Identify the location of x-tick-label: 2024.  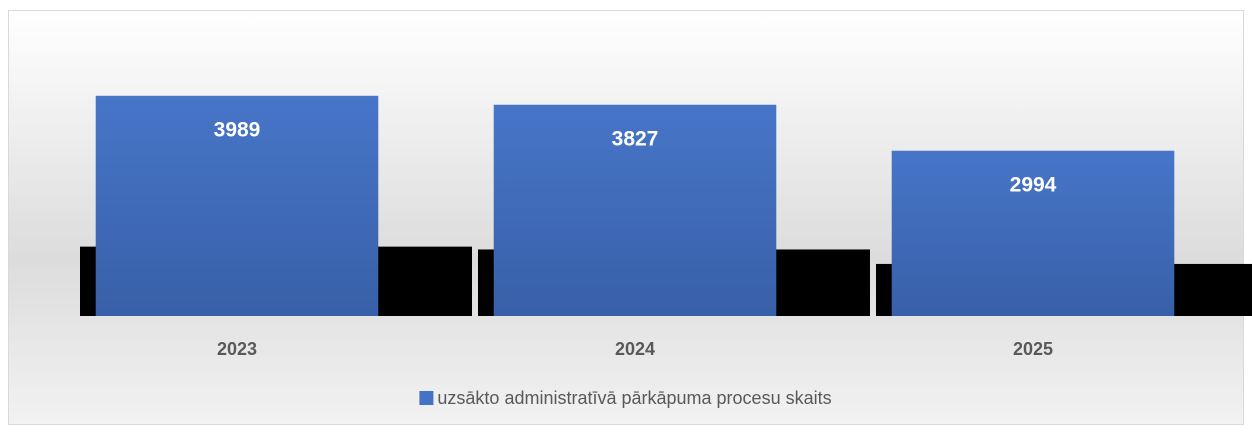
(635, 349).